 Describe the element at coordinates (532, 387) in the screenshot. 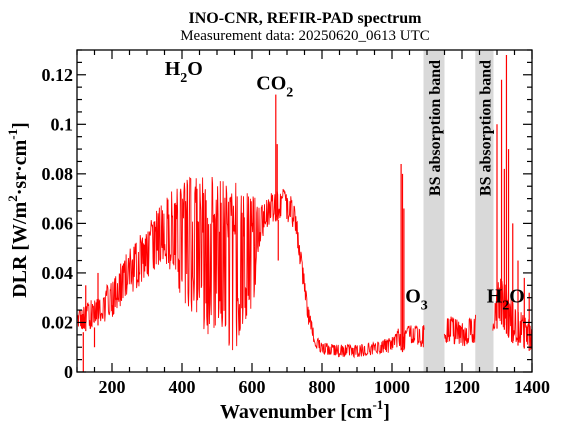

I see `x-tick-label: 1400` at that location.